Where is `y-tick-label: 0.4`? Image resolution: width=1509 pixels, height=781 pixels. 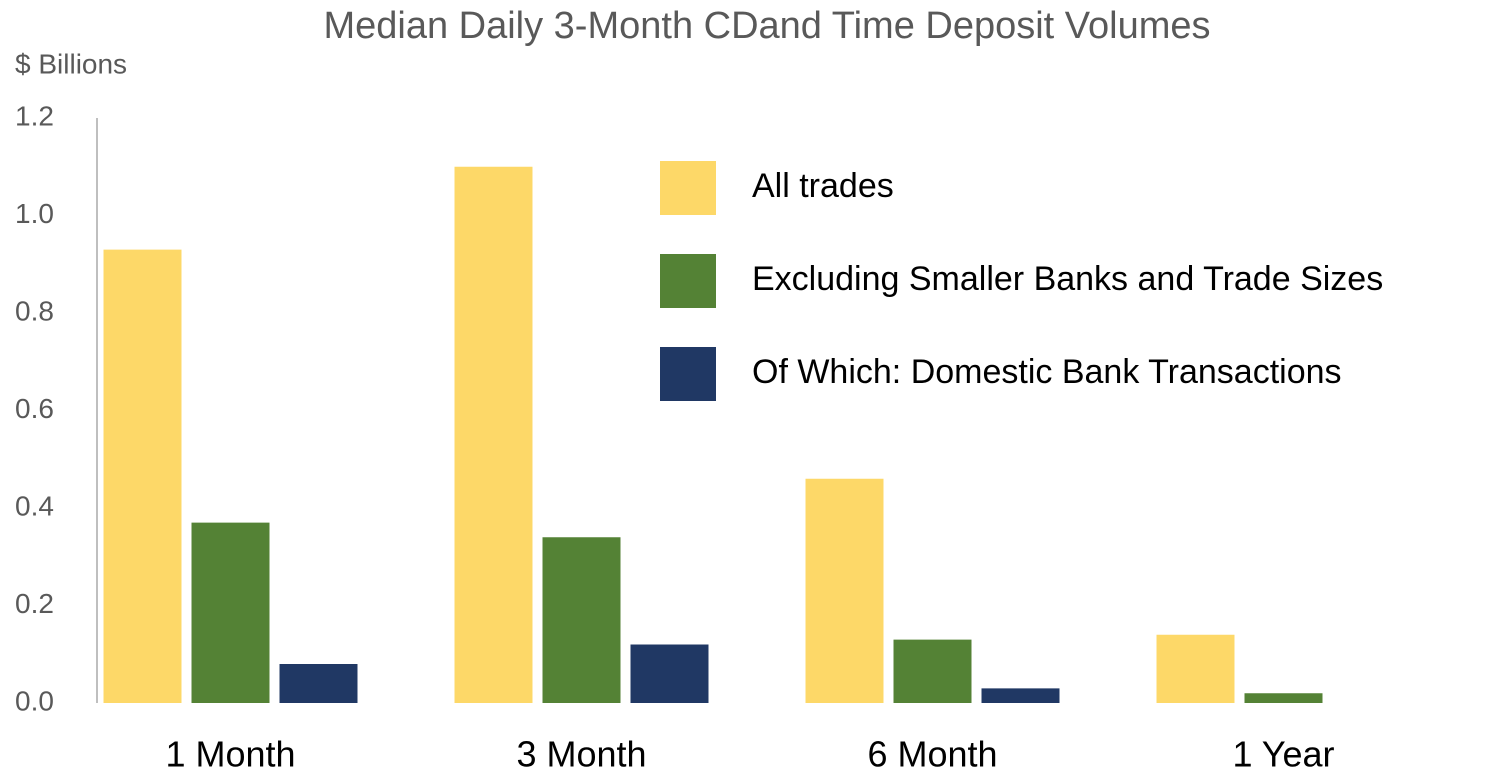
y-tick-label: 0.4 is located at coordinates (34, 505).